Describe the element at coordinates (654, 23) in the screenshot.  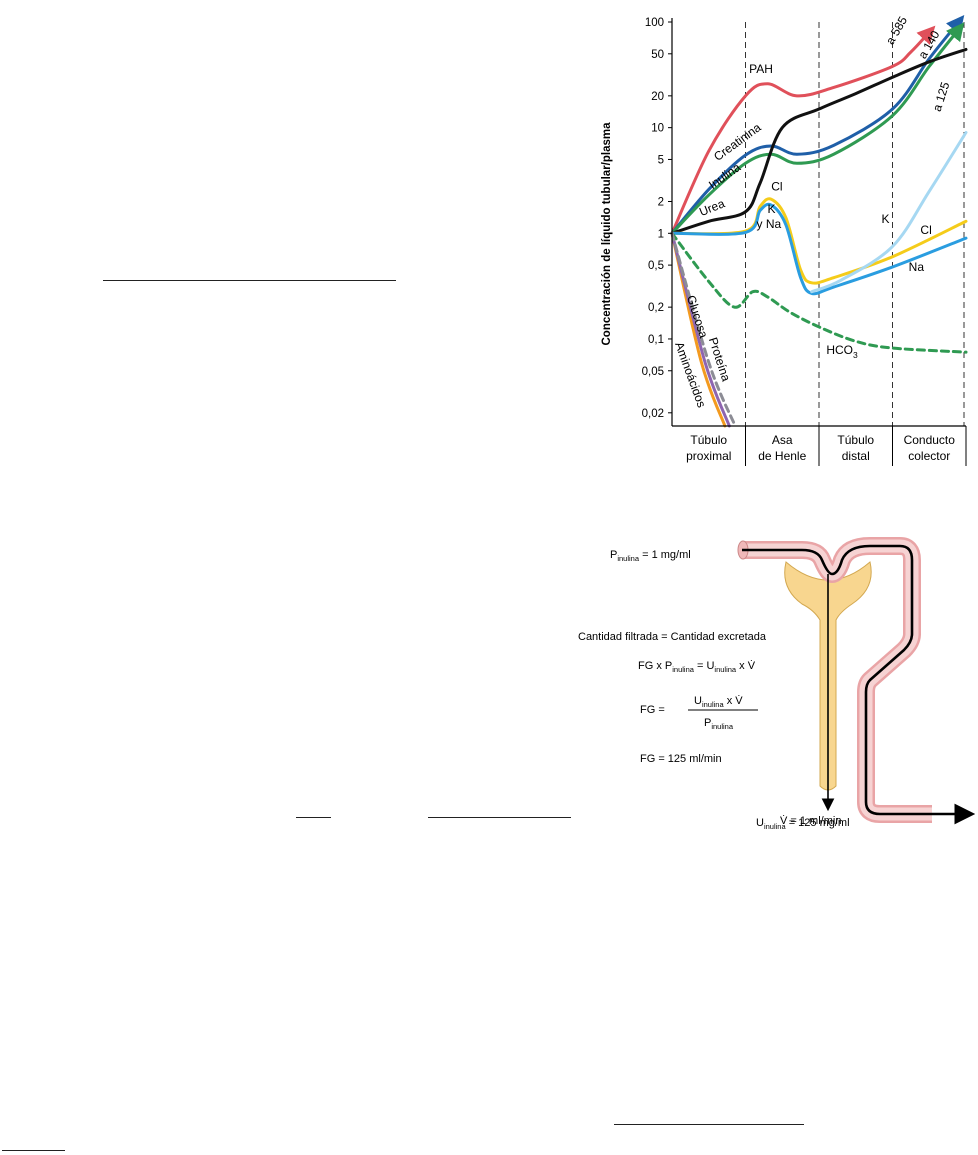
I see `y-tick-label: 100` at that location.